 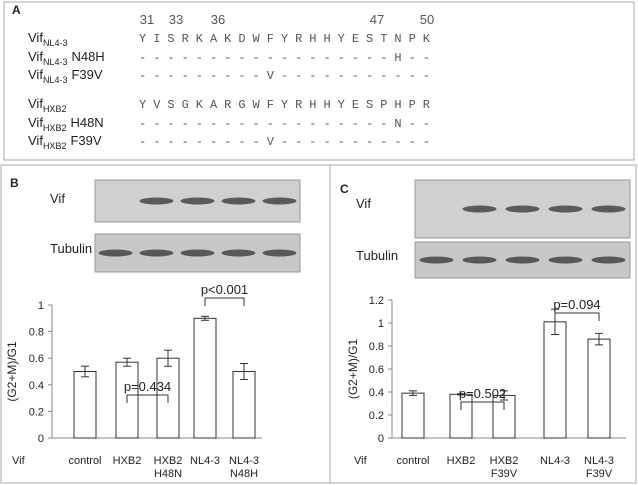 What do you see at coordinates (87, 56) in the screenshot?
I see `suffix: N48H` at bounding box center [87, 56].